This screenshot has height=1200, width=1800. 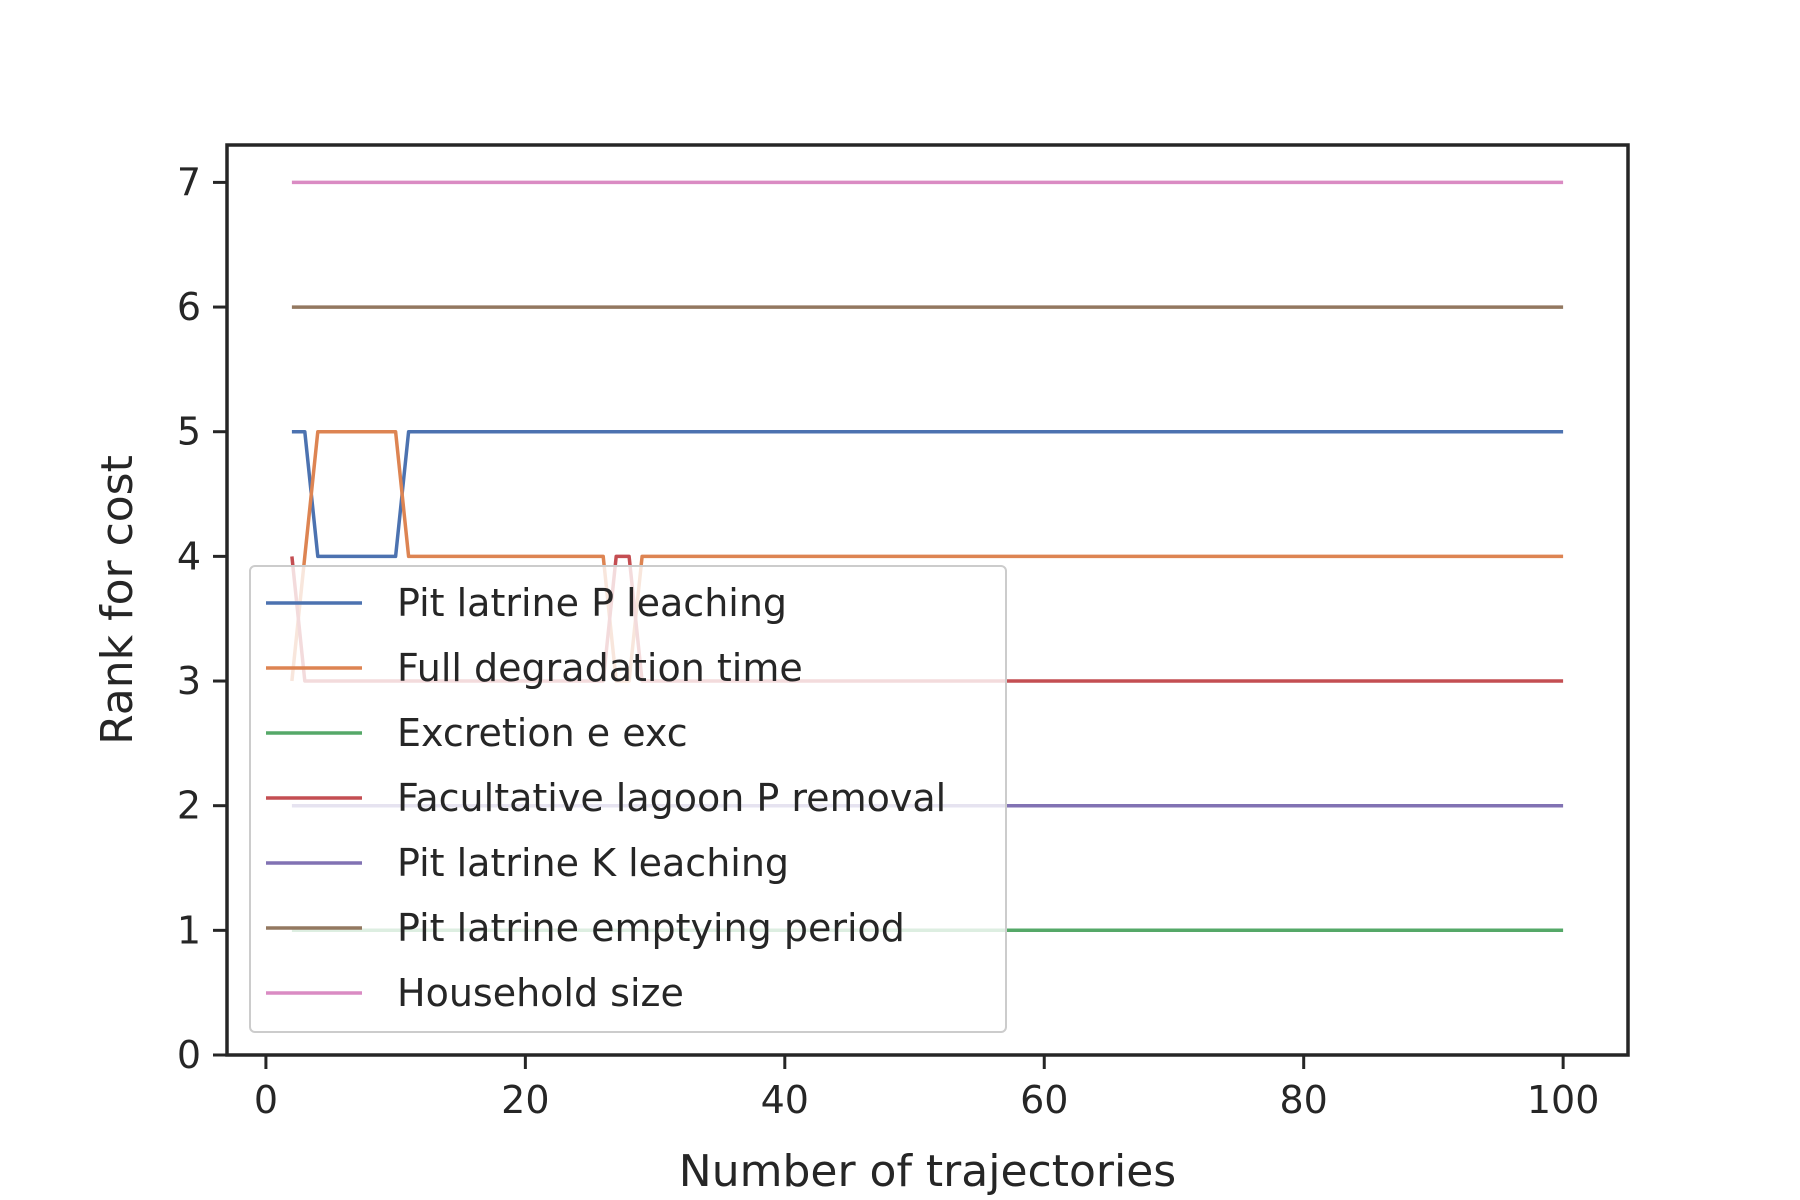 What do you see at coordinates (540, 993) in the screenshot?
I see `legend-label-7: Household size` at bounding box center [540, 993].